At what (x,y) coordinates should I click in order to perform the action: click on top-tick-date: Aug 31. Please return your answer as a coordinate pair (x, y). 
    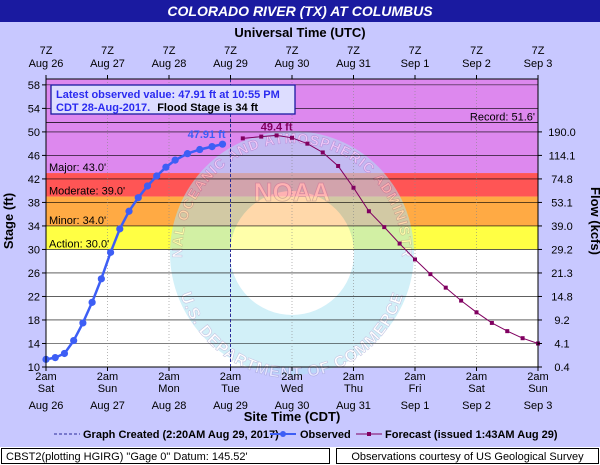
    Looking at the image, I should click on (353, 64).